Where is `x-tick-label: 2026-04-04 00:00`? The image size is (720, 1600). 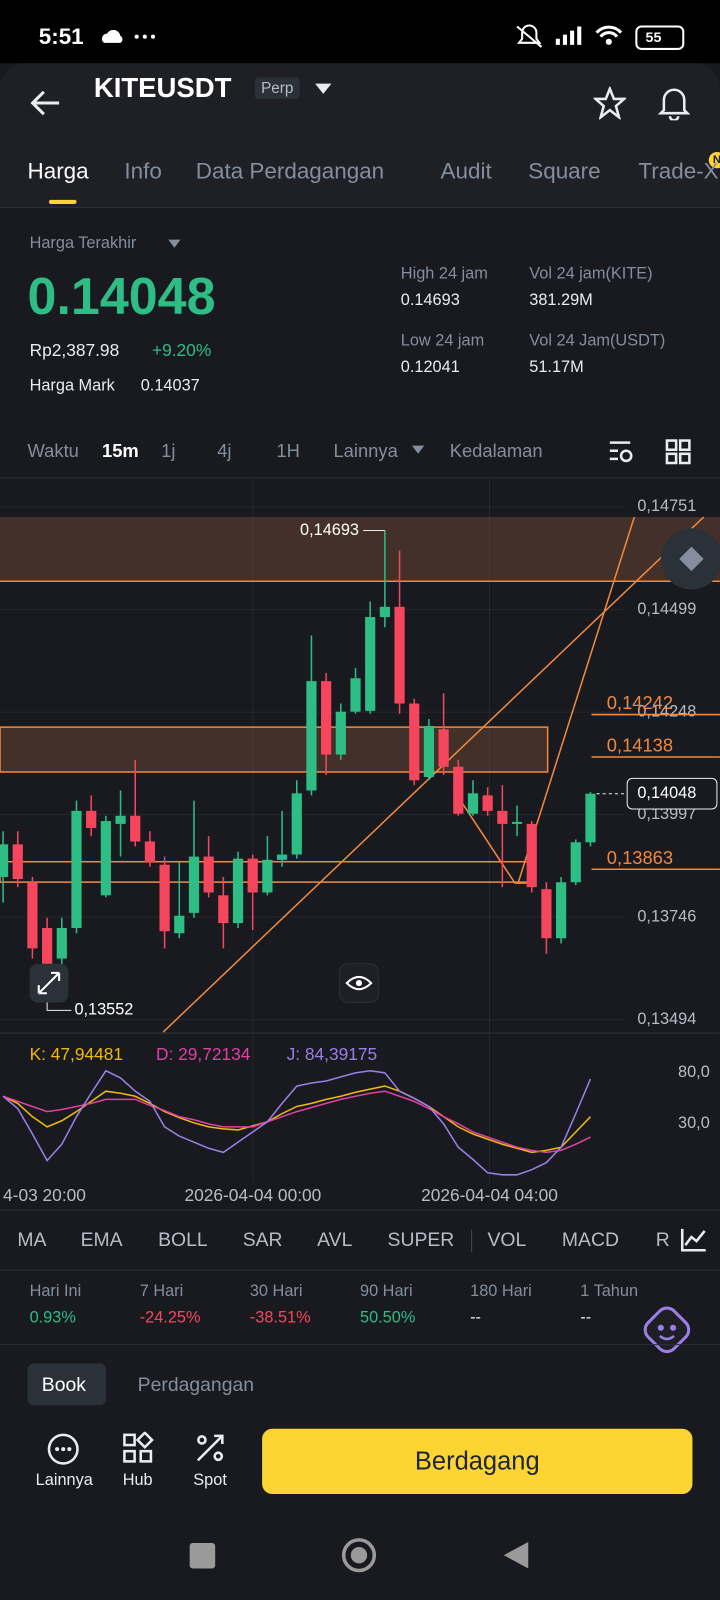 x-tick-label: 2026-04-04 00:00 is located at coordinates (252, 1195).